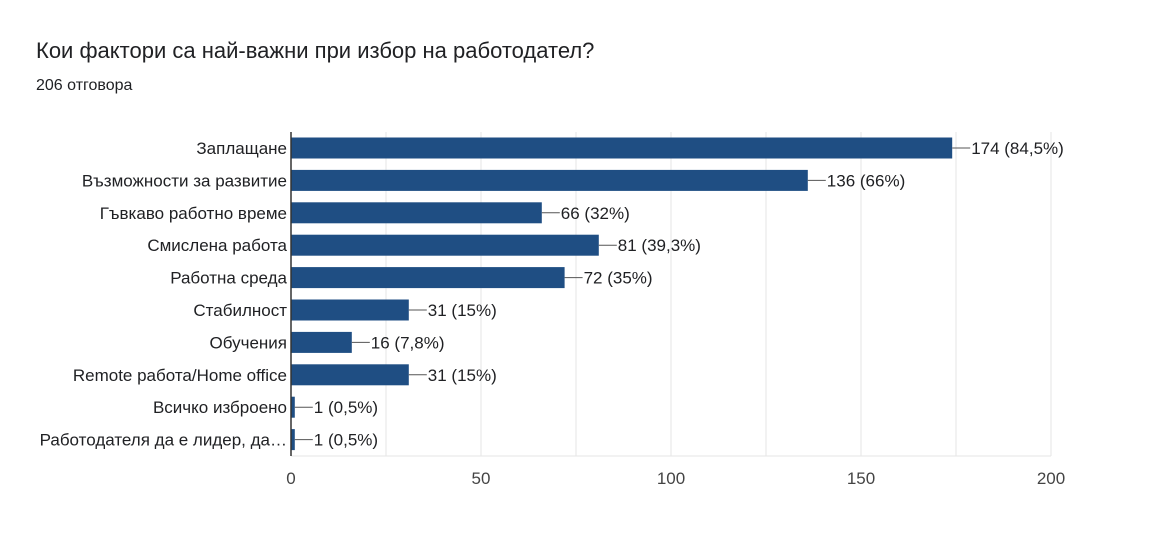  I want to click on value-label: 174 (84,5%), so click(1017, 148).